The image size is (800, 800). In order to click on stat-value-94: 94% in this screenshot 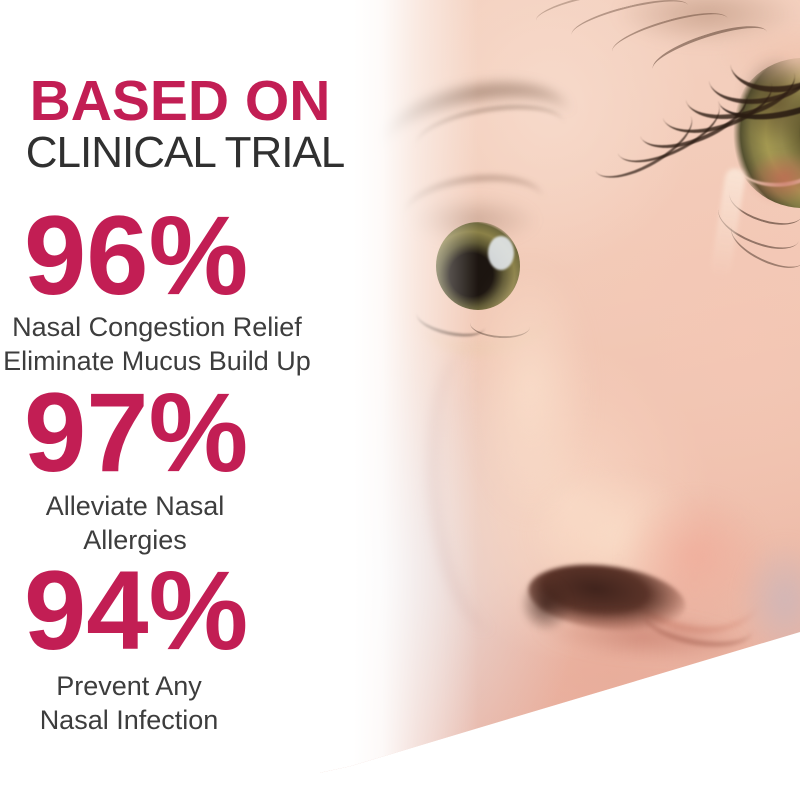, I will do `click(136, 610)`.